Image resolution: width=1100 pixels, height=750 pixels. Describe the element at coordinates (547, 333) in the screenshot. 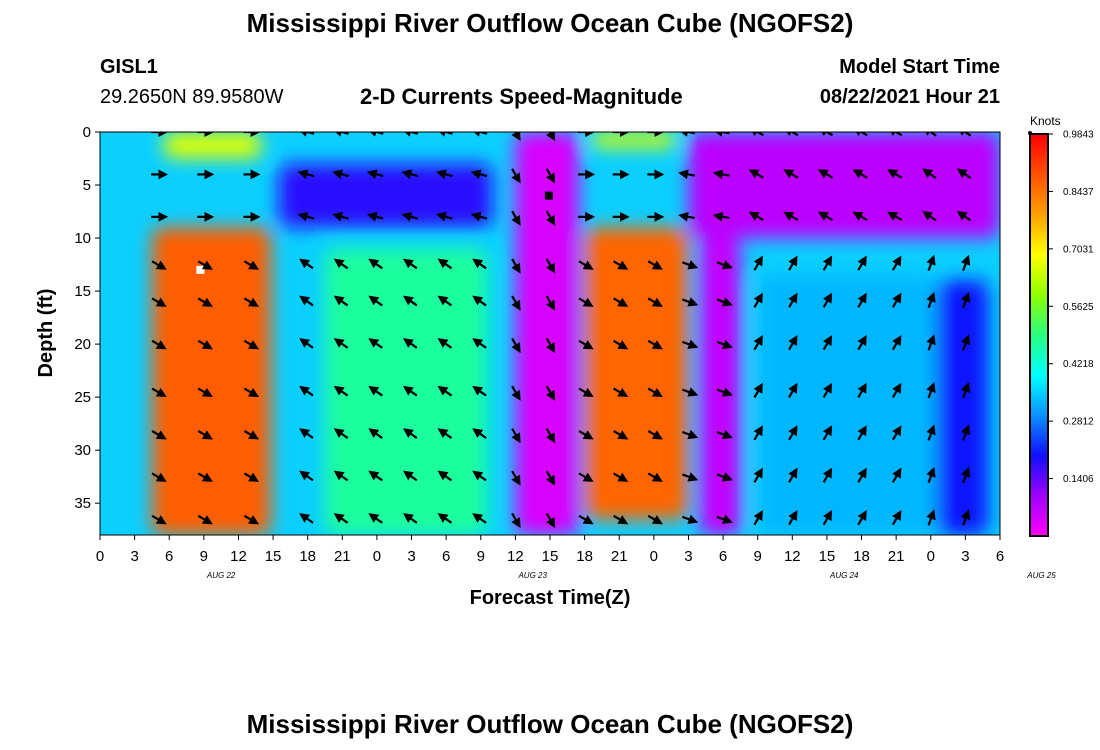

I see `speed-region-trough_aug23` at that location.